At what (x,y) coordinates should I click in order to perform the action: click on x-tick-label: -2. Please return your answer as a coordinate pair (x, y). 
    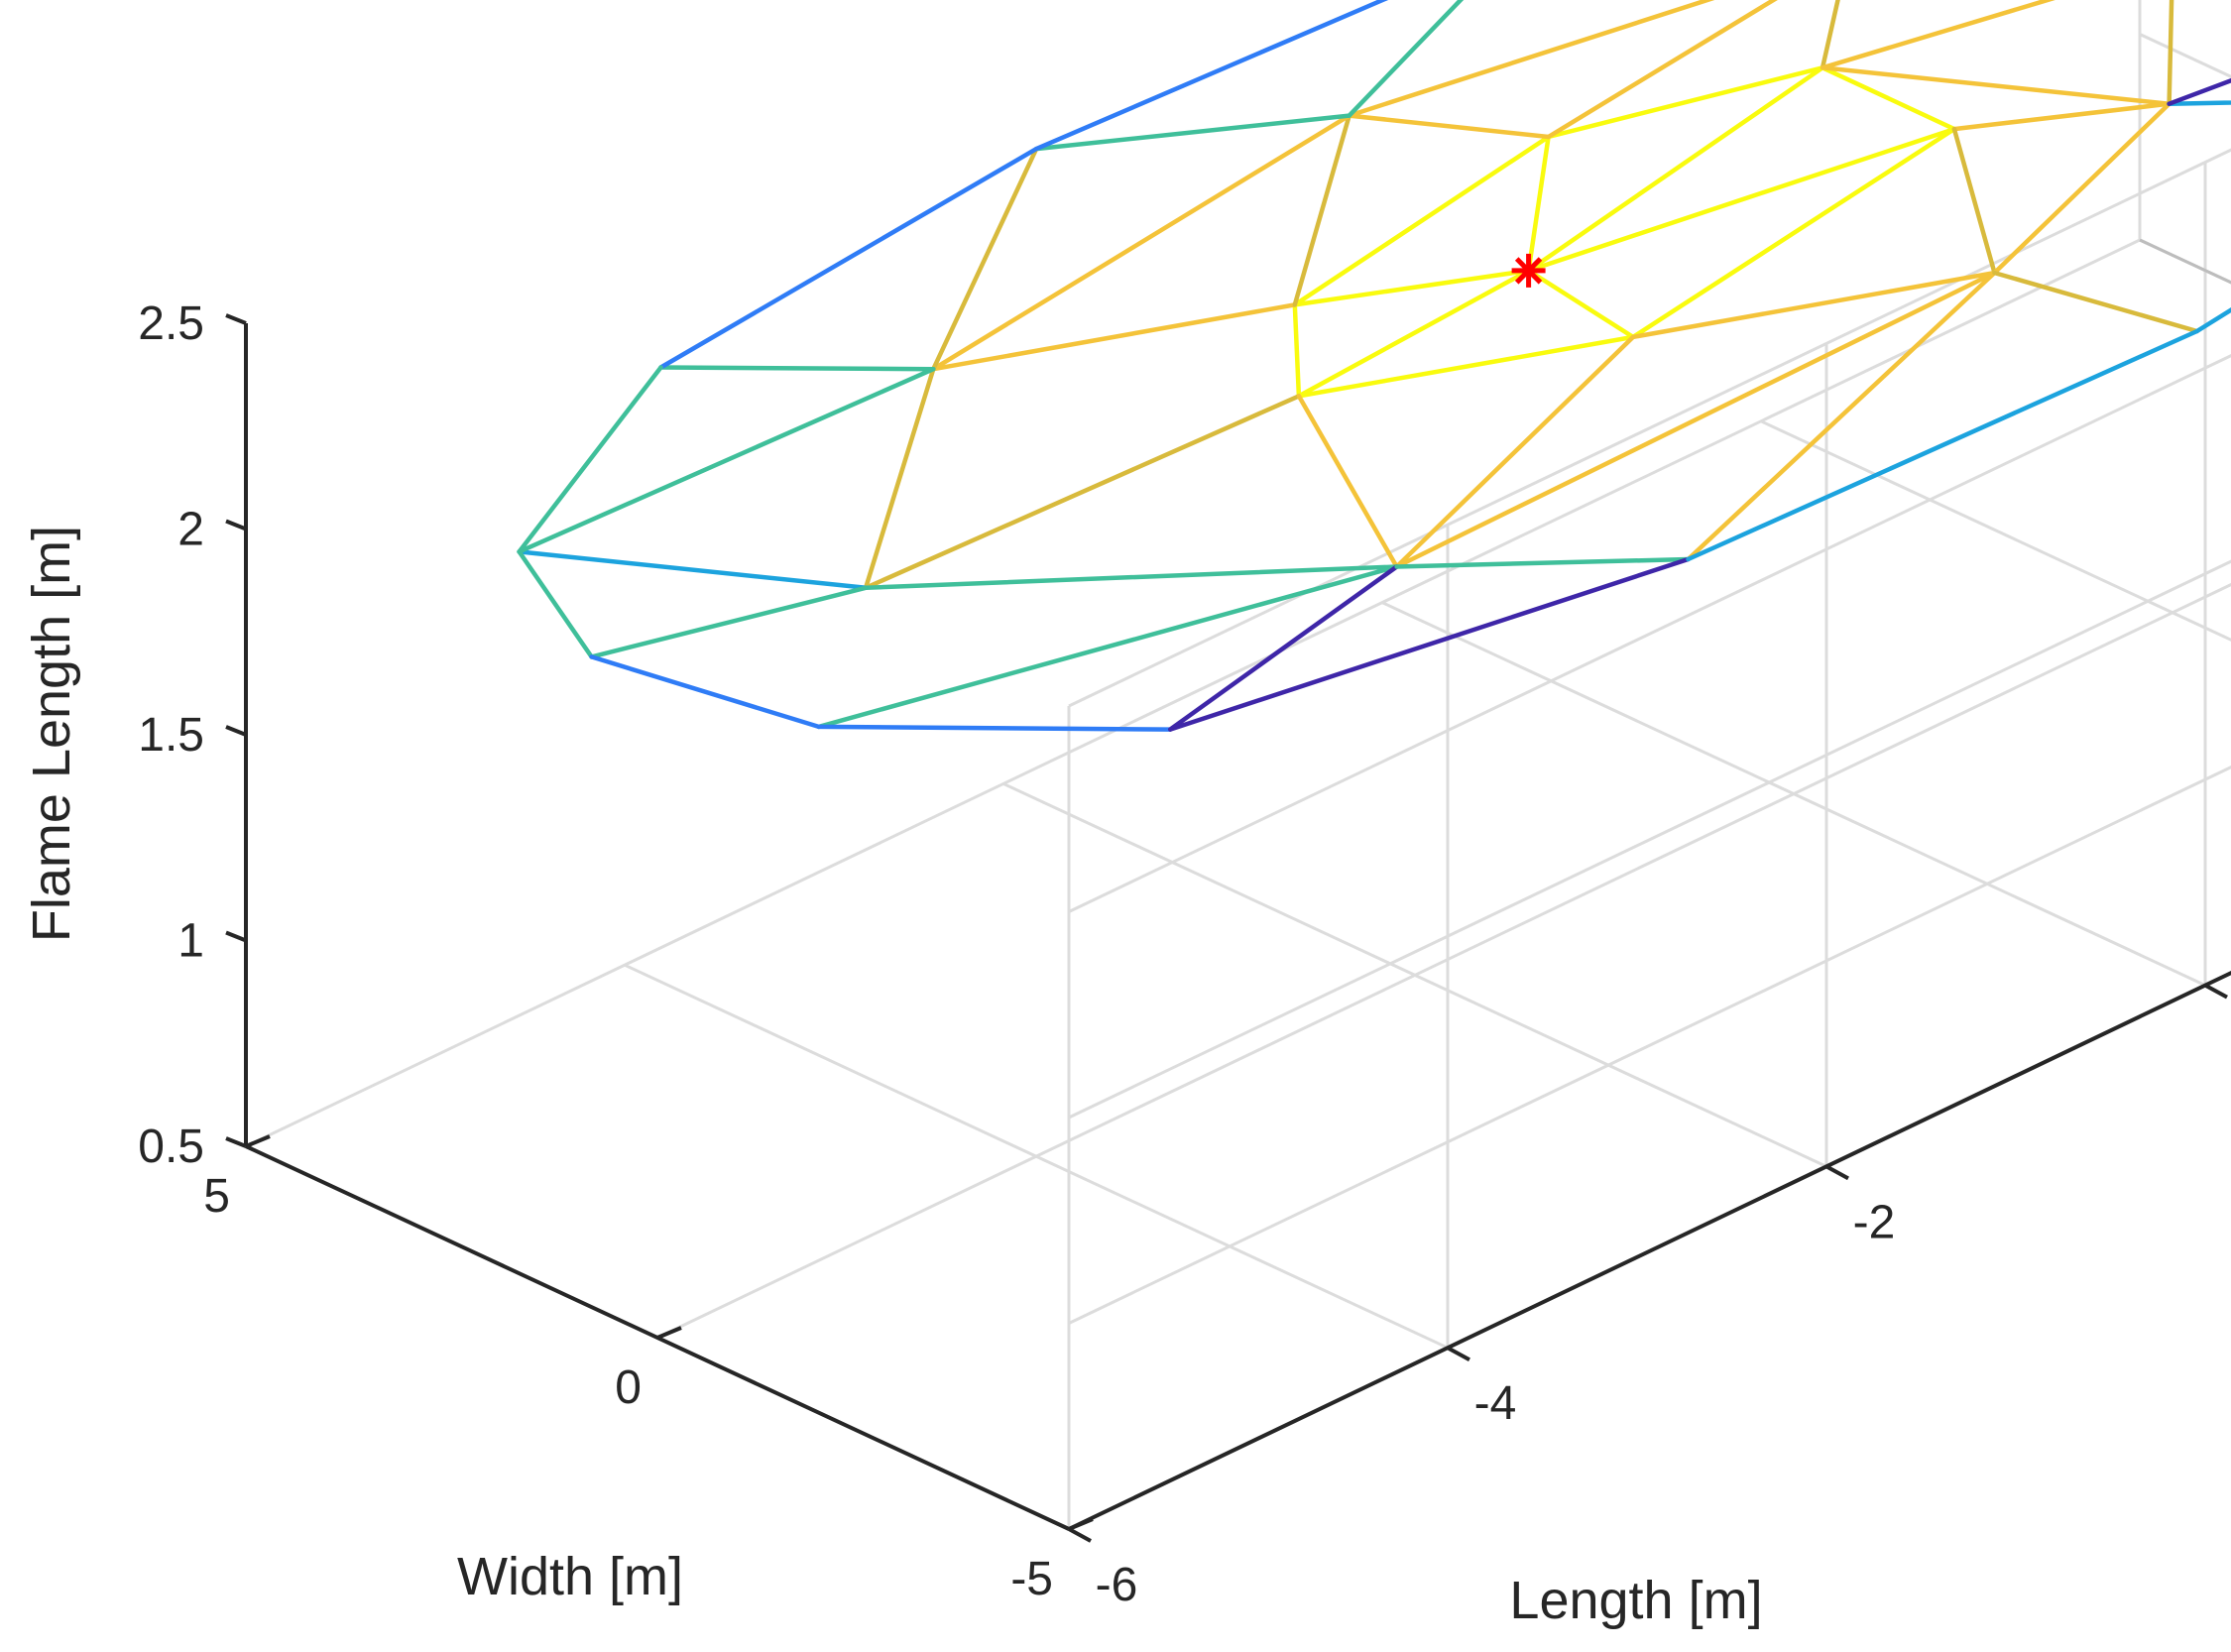
    Looking at the image, I should click on (1874, 1222).